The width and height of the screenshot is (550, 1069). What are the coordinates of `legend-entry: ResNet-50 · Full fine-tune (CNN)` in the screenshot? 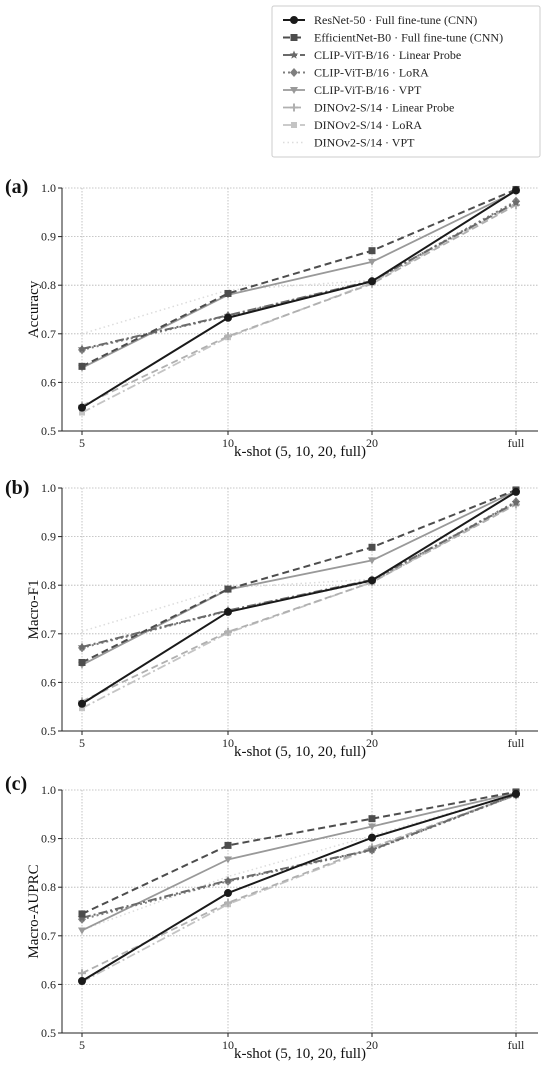 It's located at (380, 20).